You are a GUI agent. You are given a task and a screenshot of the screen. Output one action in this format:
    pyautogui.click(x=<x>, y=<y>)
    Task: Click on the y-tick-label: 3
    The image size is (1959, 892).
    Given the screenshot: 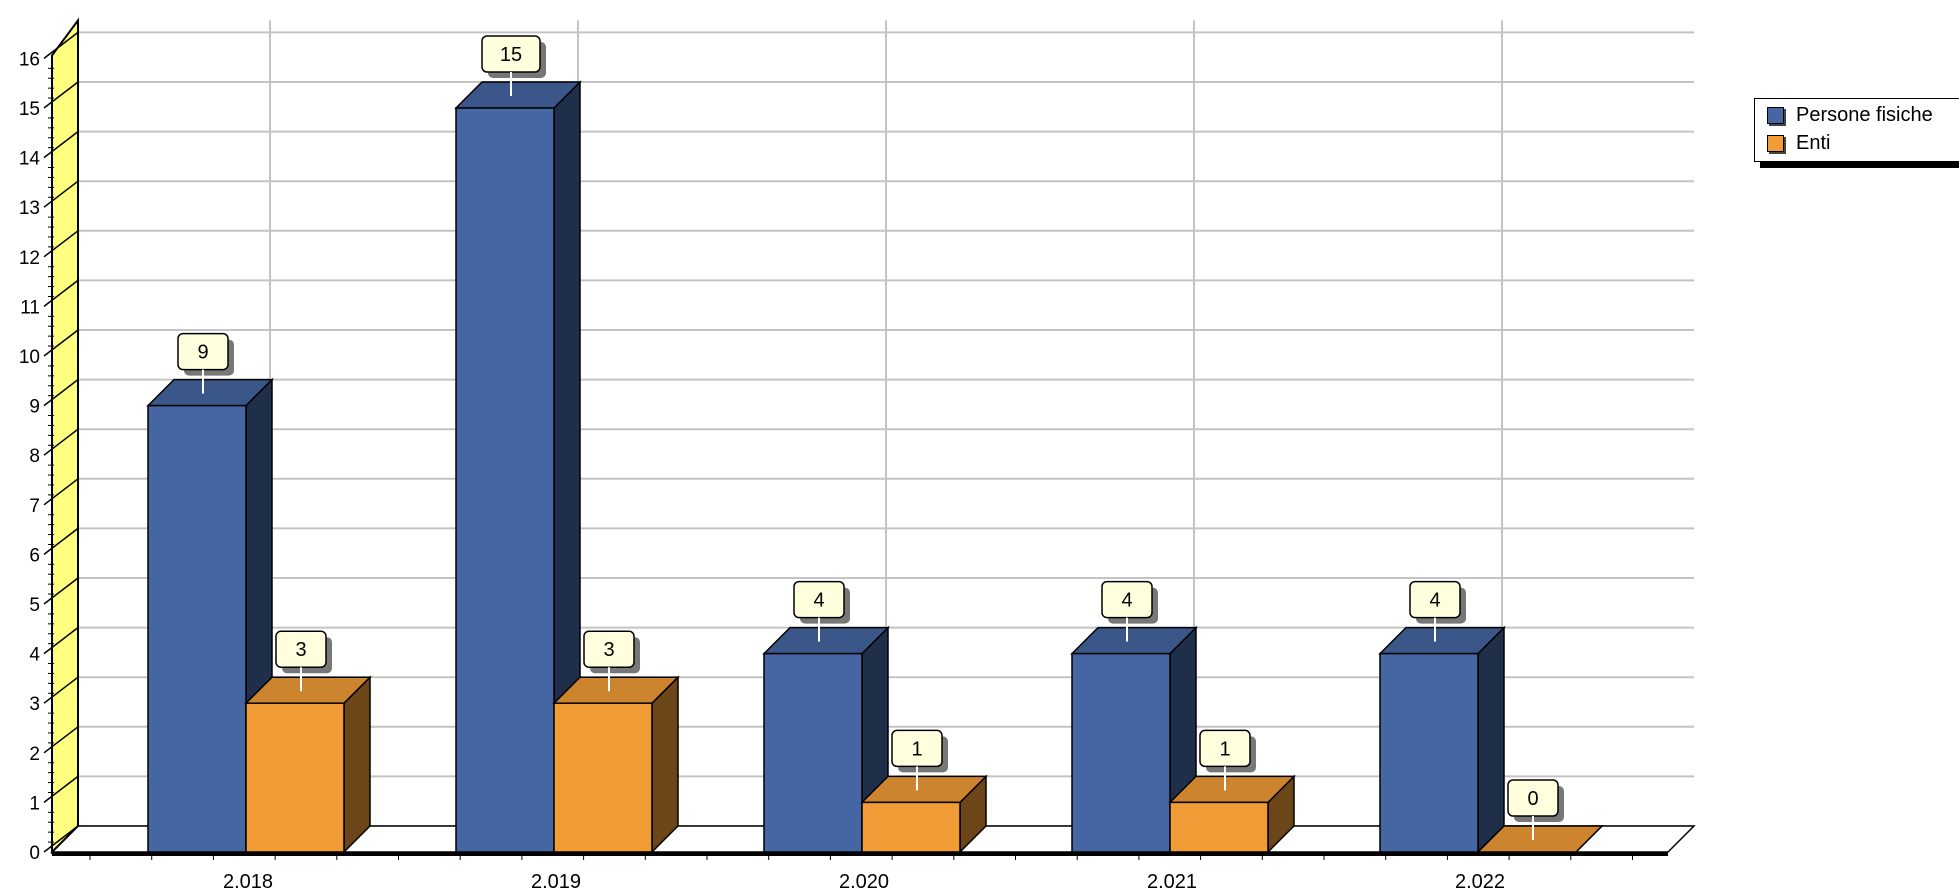 What is the action you would take?
    pyautogui.click(x=34, y=704)
    